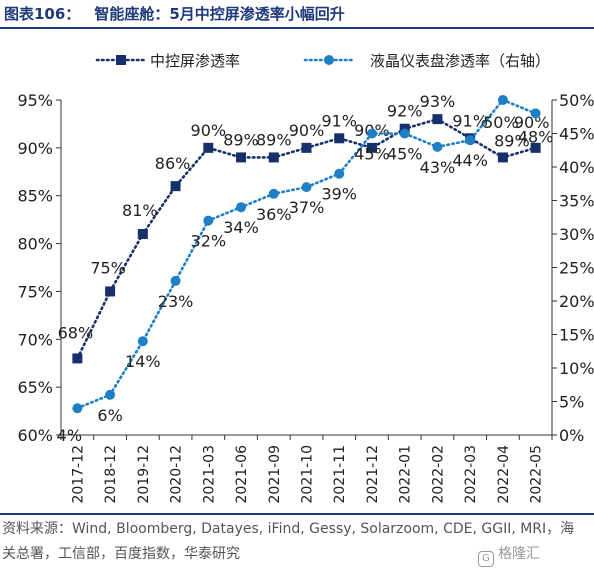  Describe the element at coordinates (537, 474) in the screenshot. I see `x-axis-tick-label: 2022-05` at that location.